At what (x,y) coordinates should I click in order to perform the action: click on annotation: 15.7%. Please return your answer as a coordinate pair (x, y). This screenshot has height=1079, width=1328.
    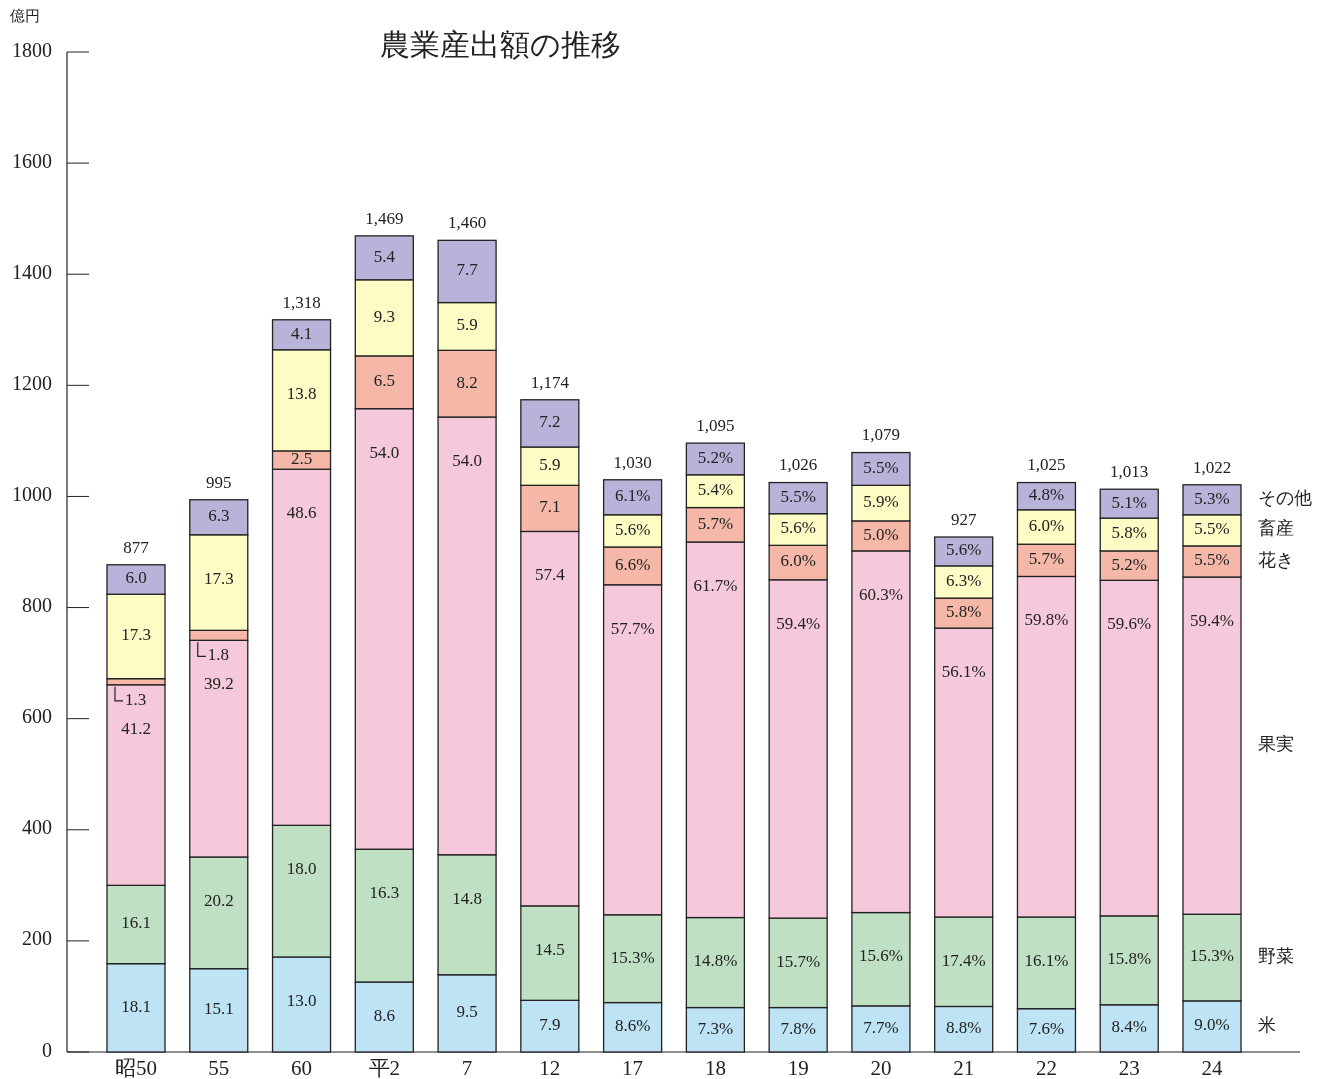
    Looking at the image, I should click on (798, 961).